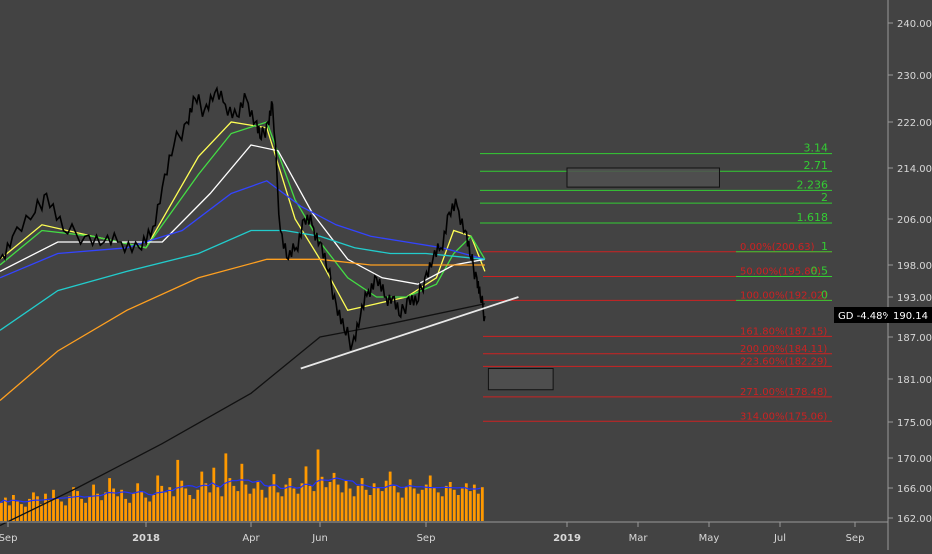 Image resolution: width=932 pixels, height=554 pixels. Describe the element at coordinates (603, 279) in the screenshot. I see `target-zones` at that location.